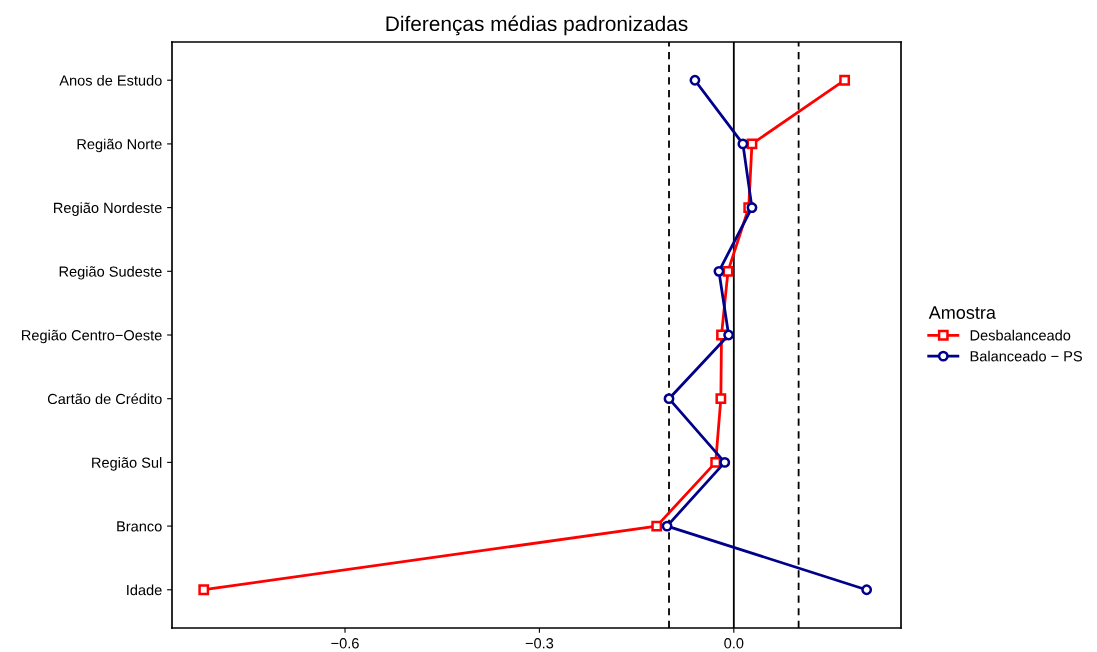 This screenshot has height=652, width=1097. I want to click on y-tick-label: Região Nordeste, so click(108, 209).